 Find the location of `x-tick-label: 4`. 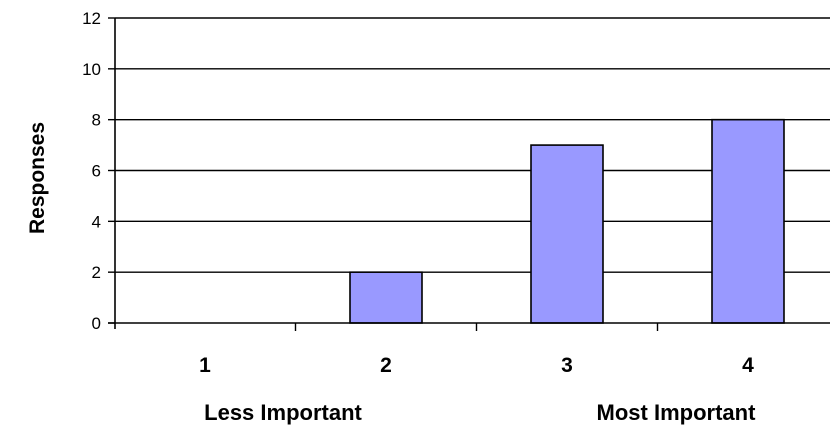

x-tick-label: 4 is located at coordinates (748, 365).